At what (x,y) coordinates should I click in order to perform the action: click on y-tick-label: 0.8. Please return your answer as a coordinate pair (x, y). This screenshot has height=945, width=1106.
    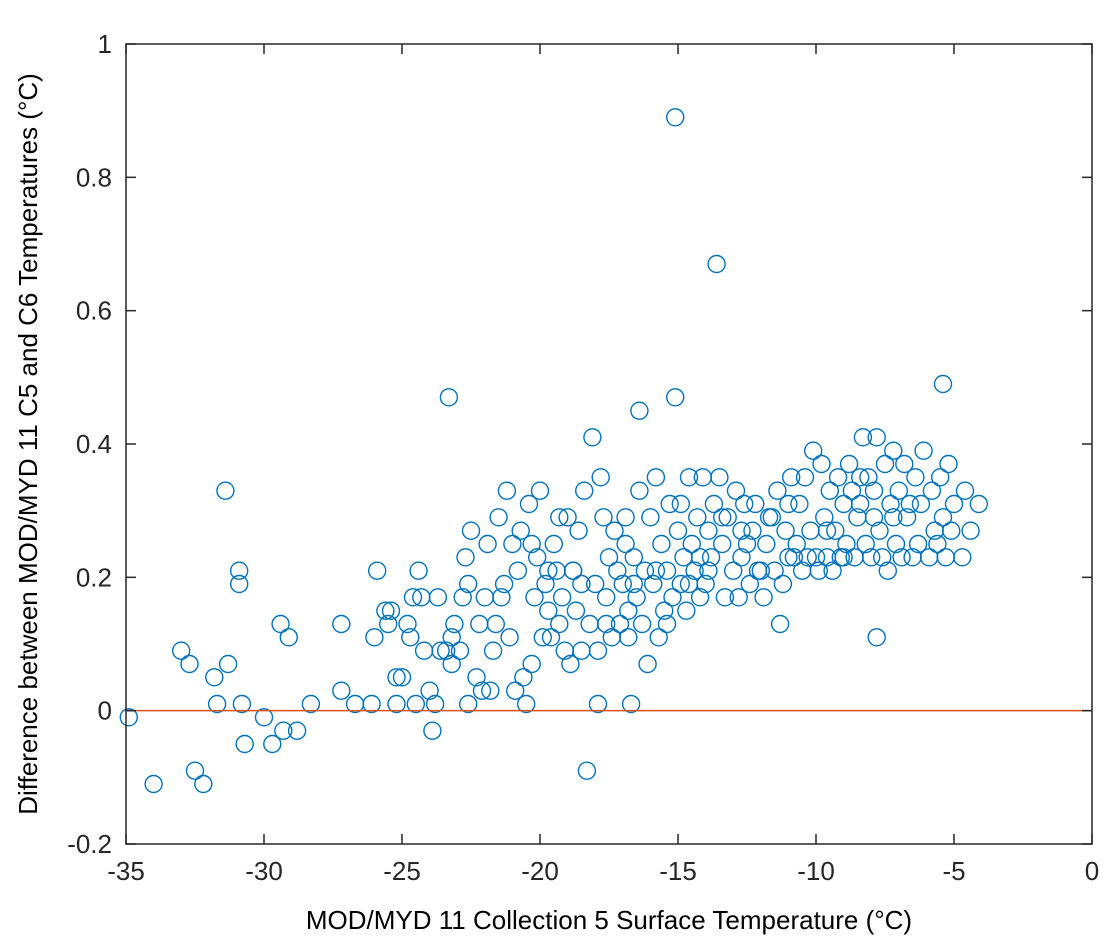
    Looking at the image, I should click on (94, 177).